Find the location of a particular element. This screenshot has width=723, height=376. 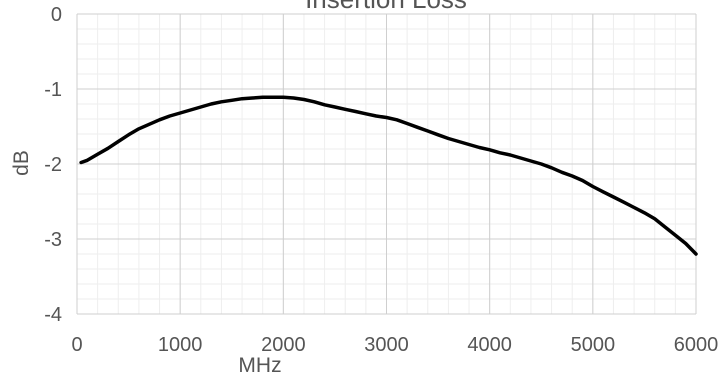

x-tick-label: 6000 is located at coordinates (696, 345).